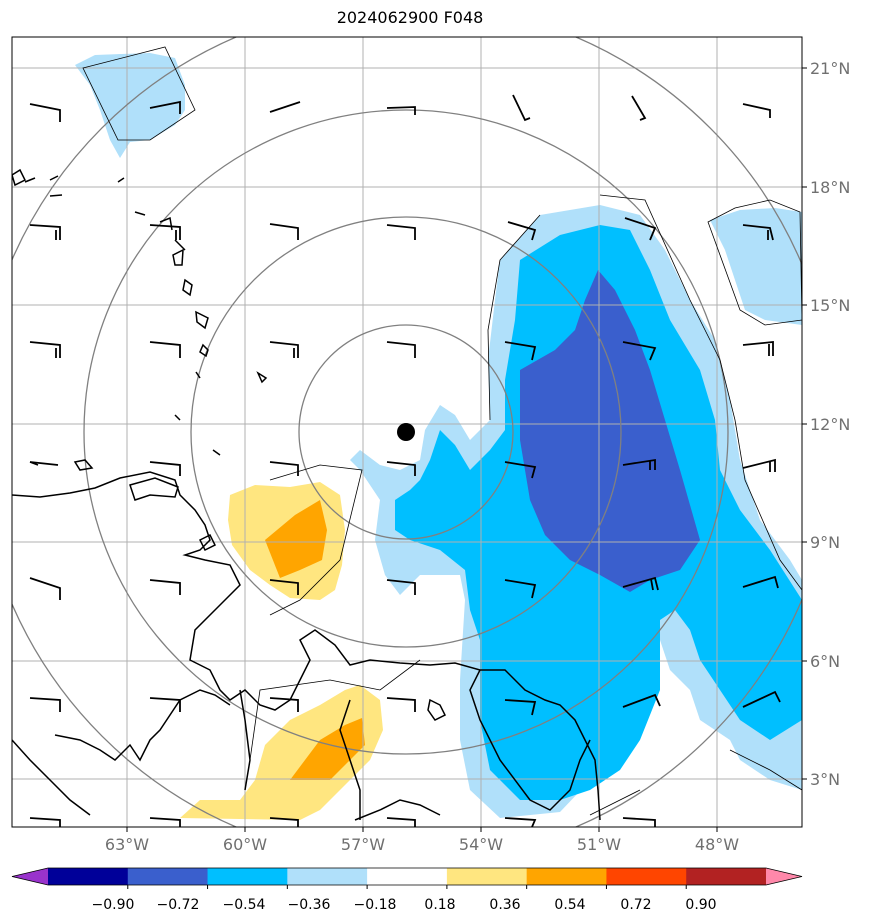 The width and height of the screenshot is (873, 924). Describe the element at coordinates (825, 542) in the screenshot. I see `lat-label: 9°N` at that location.